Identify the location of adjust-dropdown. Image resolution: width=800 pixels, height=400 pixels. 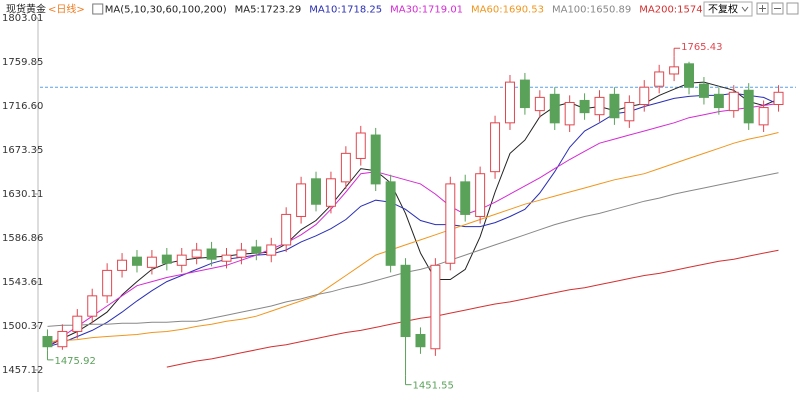
(728, 9).